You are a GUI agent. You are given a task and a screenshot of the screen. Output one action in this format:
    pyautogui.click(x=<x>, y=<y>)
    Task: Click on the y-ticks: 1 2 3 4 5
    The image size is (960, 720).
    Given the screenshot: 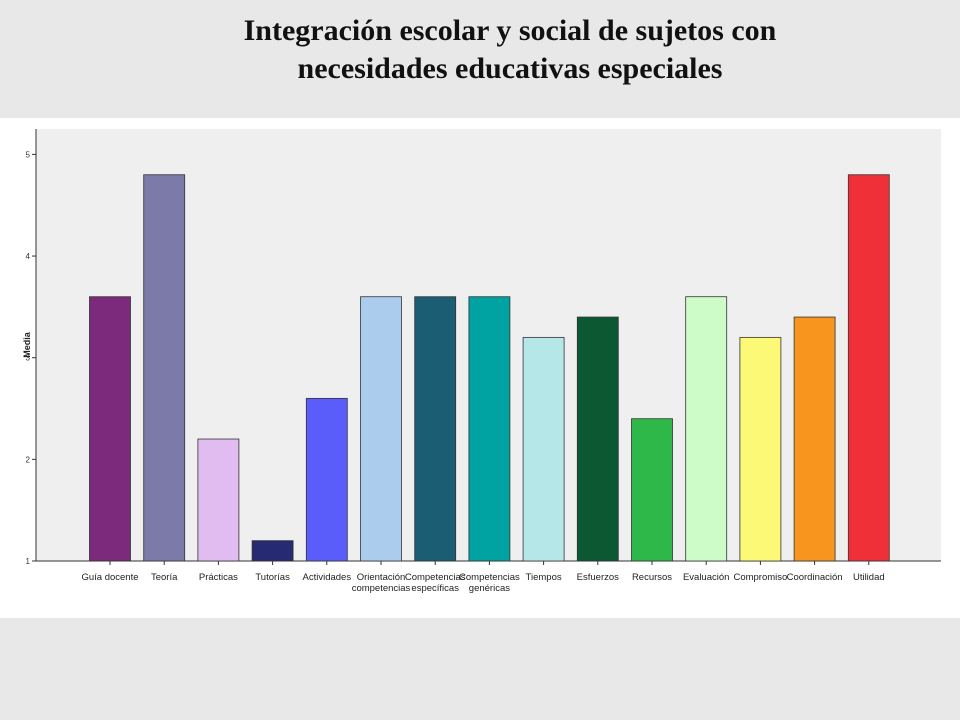 What is the action you would take?
    pyautogui.click(x=31, y=358)
    